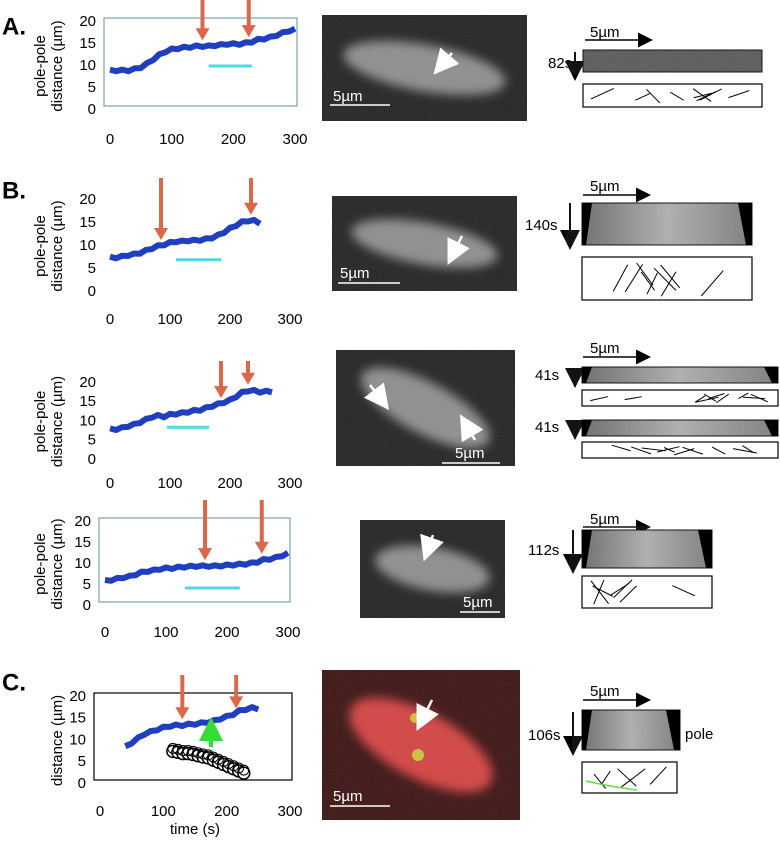  Describe the element at coordinates (611, 785) in the screenshot. I see `green-trace` at that location.